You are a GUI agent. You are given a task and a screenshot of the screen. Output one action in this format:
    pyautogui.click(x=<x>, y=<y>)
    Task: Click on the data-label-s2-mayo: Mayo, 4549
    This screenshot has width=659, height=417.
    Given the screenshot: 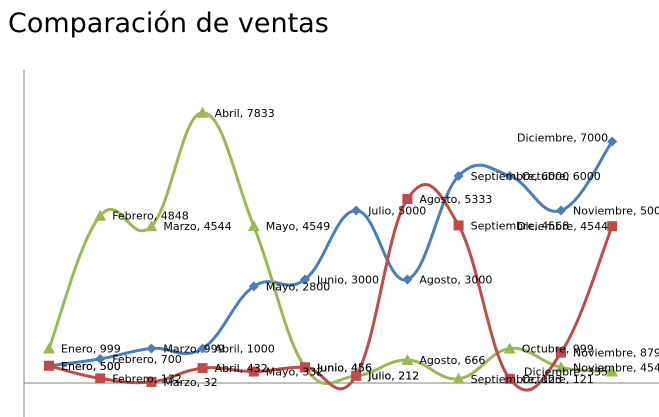 What is the action you would take?
    pyautogui.click(x=298, y=226)
    